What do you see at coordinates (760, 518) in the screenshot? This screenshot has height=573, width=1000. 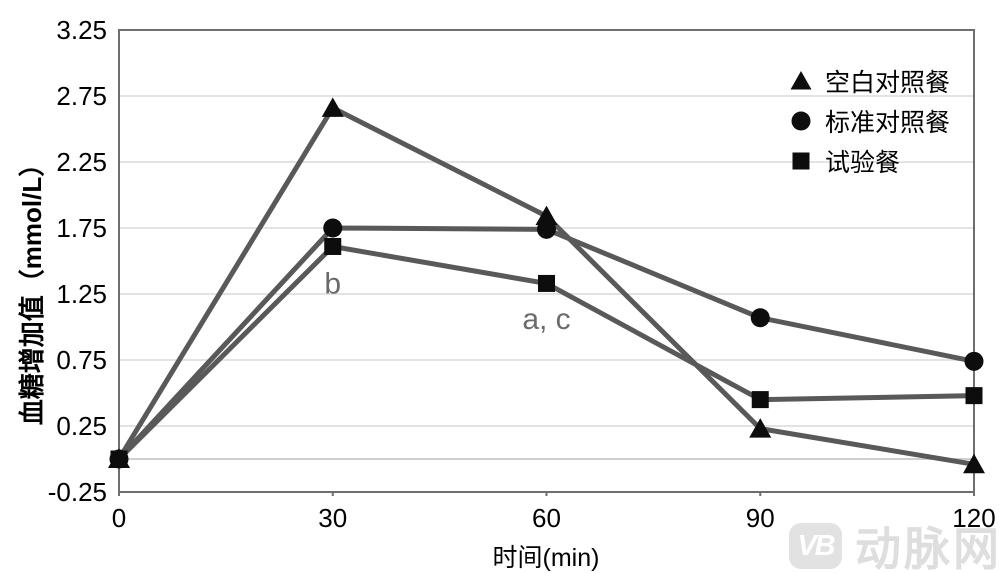 I see `x-tick-label: 90` at bounding box center [760, 518].